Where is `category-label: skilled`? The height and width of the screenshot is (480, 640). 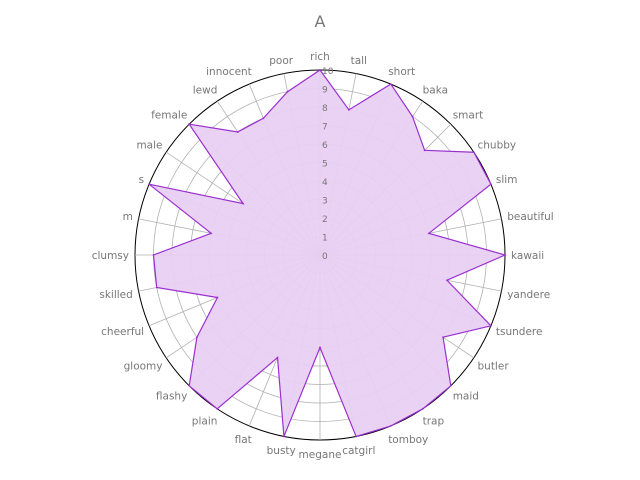 category-label: skilled is located at coordinates (115, 295).